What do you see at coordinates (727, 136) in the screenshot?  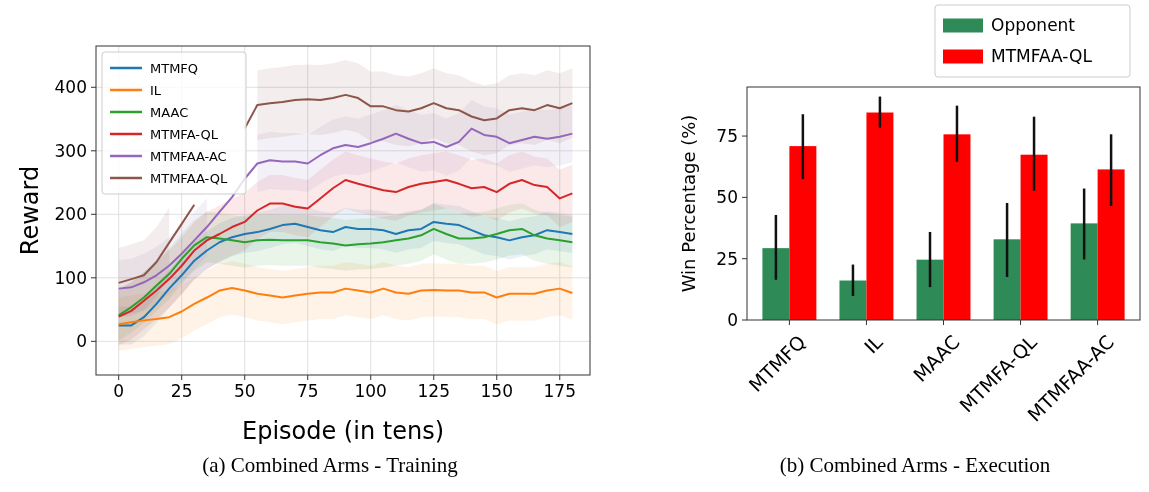 I see `y-tick-label: 75` at bounding box center [727, 136].